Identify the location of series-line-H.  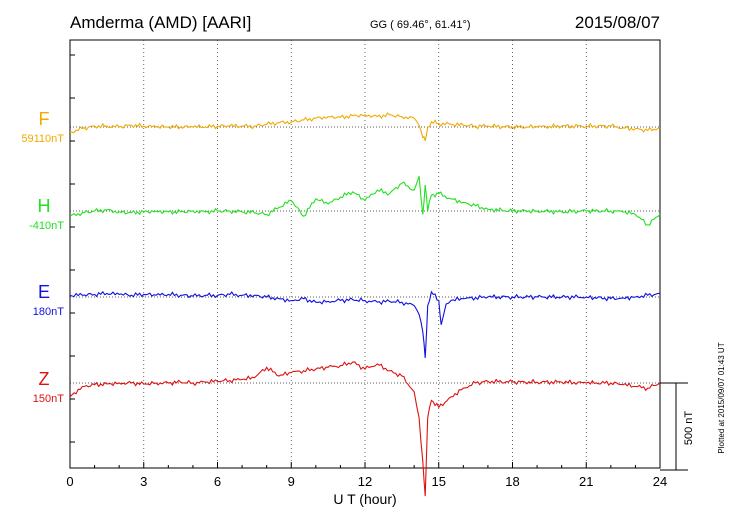
(365, 201).